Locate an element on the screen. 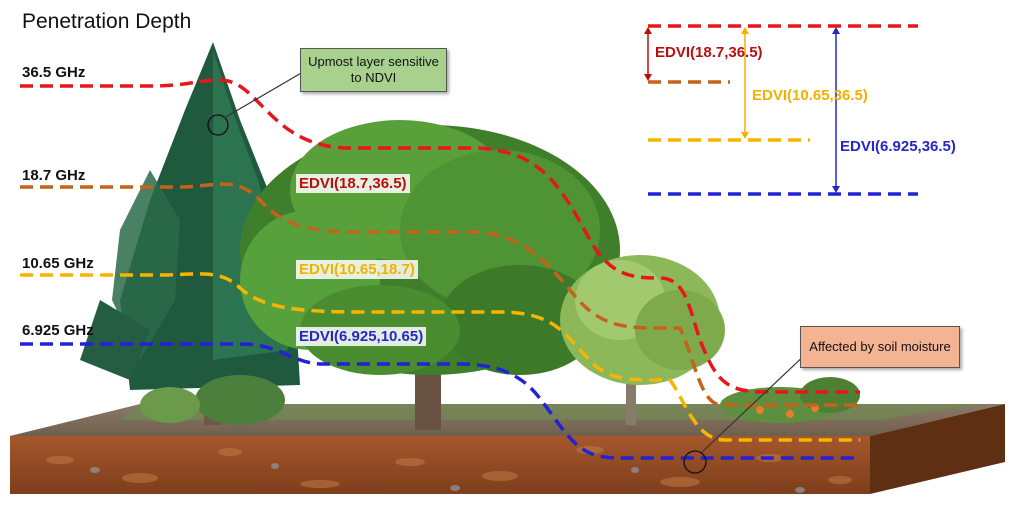 The image size is (1021, 522). soil-callout-leader is located at coordinates (755, 402).